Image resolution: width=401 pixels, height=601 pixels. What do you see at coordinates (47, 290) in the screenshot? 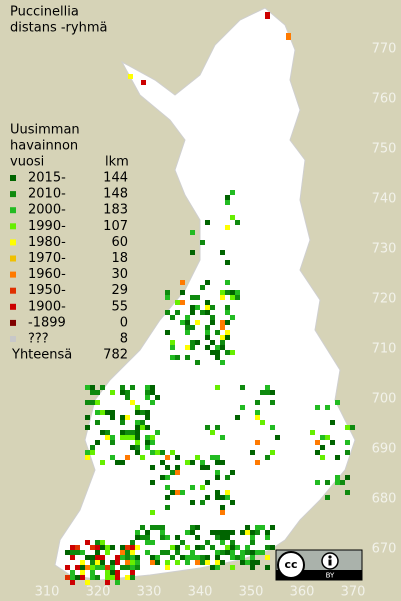
I see `legend-label: 1950-` at bounding box center [47, 290].